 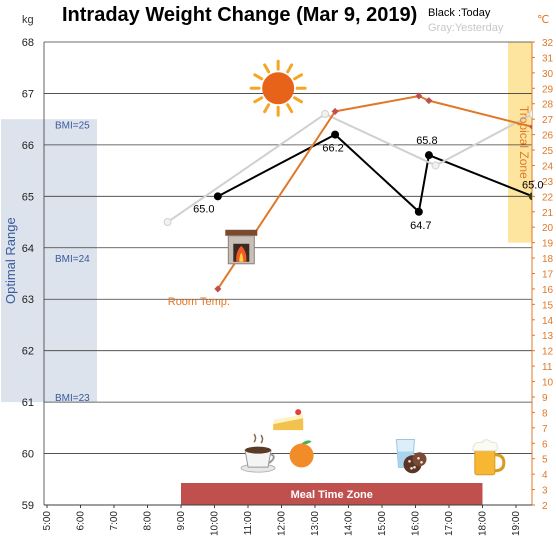 What do you see at coordinates (548, 182) in the screenshot?
I see `y-right-tick-label: 23` at bounding box center [548, 182].